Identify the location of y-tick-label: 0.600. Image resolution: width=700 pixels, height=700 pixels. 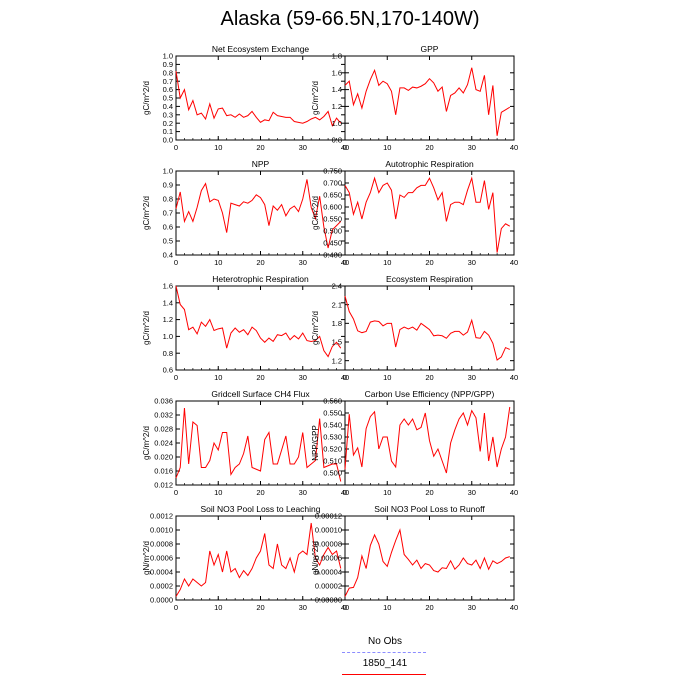
(332, 207).